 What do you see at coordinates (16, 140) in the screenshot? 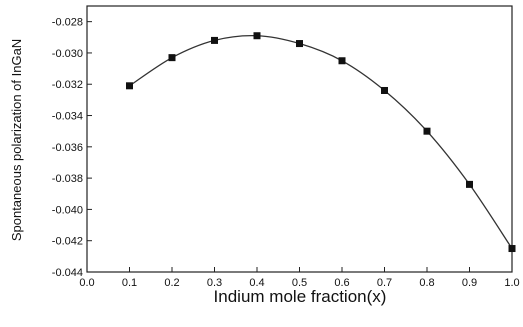
I see `y-axis-title: Spontaneous polarization of InGaN` at bounding box center [16, 140].